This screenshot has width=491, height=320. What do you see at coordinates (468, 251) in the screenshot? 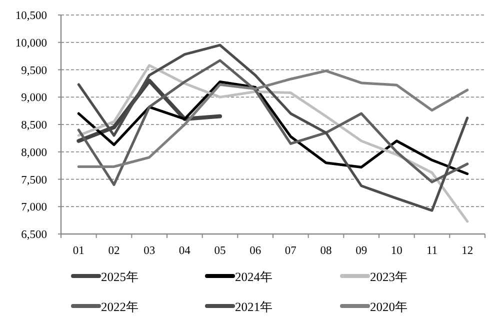
I see `x-tick-label: 12` at bounding box center [468, 251].